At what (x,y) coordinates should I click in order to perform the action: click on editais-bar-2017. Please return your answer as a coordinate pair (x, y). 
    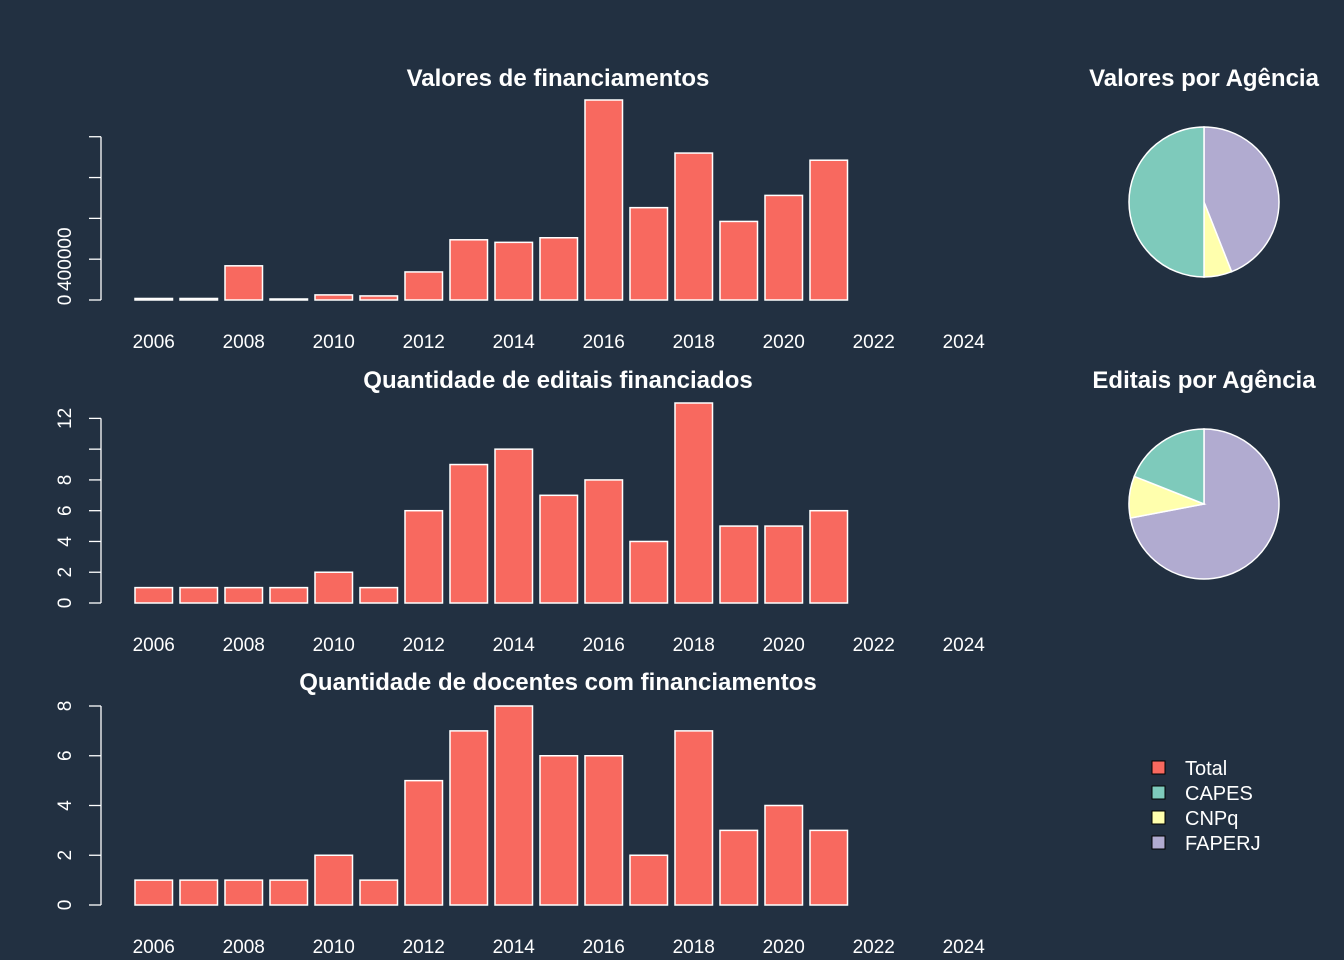
    Looking at the image, I should click on (649, 572).